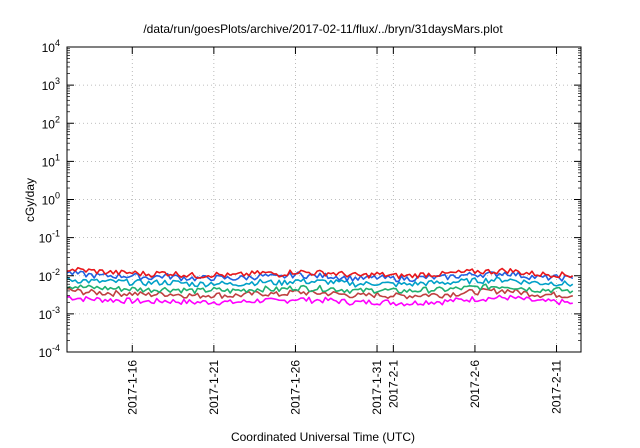  What do you see at coordinates (51, 160) in the screenshot?
I see `y-tick-label: 10¹` at bounding box center [51, 160].